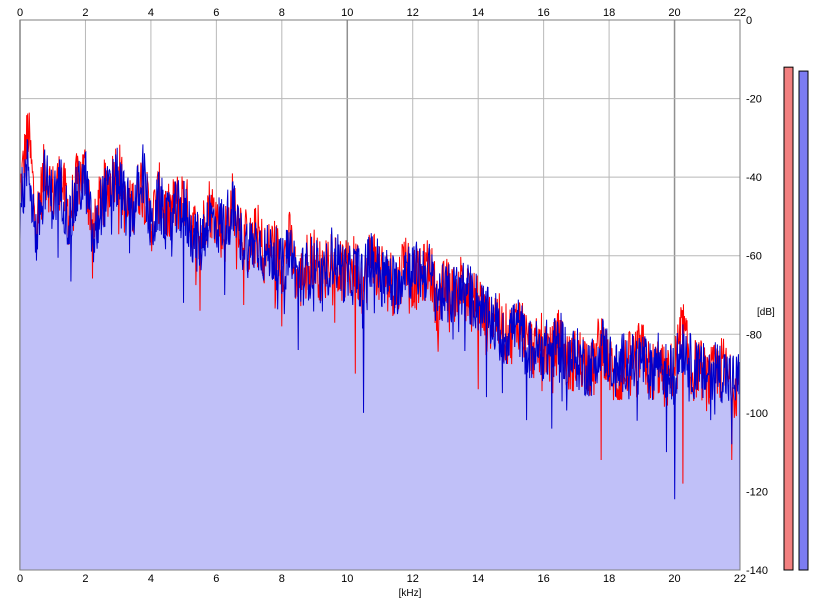 The height and width of the screenshot is (610, 823). What do you see at coordinates (749, 21) in the screenshot?
I see `y-tick-label: 0` at bounding box center [749, 21].